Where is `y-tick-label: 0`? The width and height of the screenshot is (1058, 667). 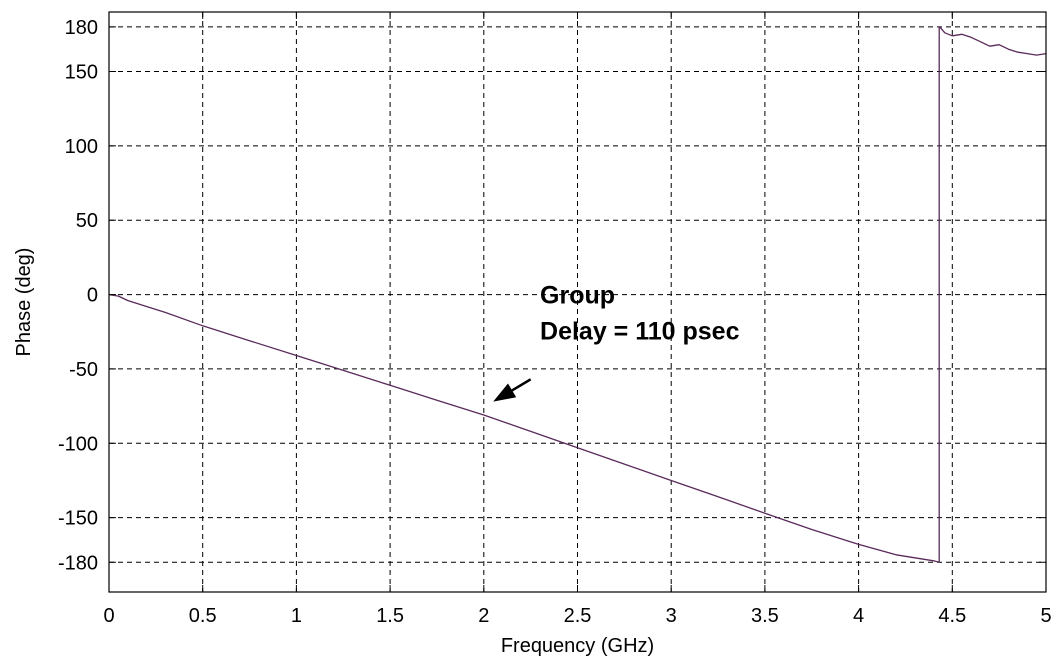
y-tick-label: 0 is located at coordinates (92, 296).